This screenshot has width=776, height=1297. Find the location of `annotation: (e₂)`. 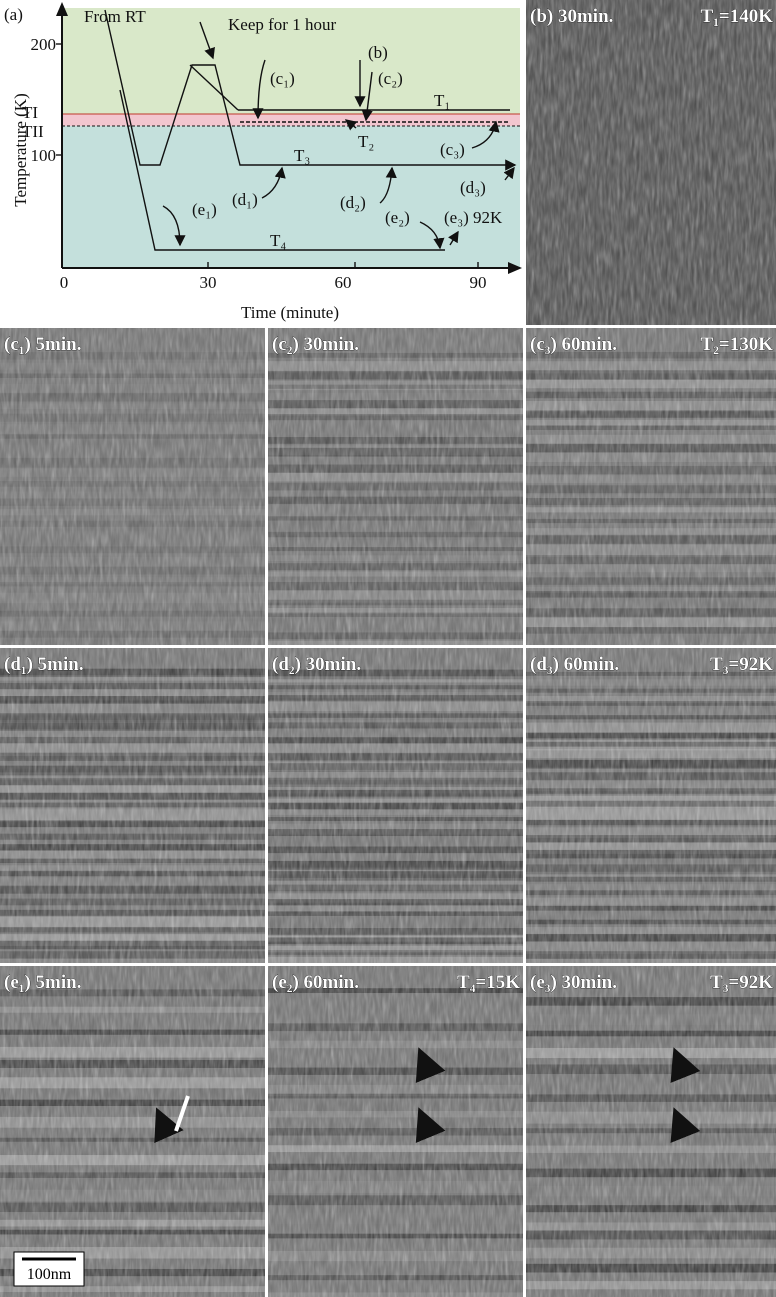

annotation: (e₂) is located at coordinates (397, 217).